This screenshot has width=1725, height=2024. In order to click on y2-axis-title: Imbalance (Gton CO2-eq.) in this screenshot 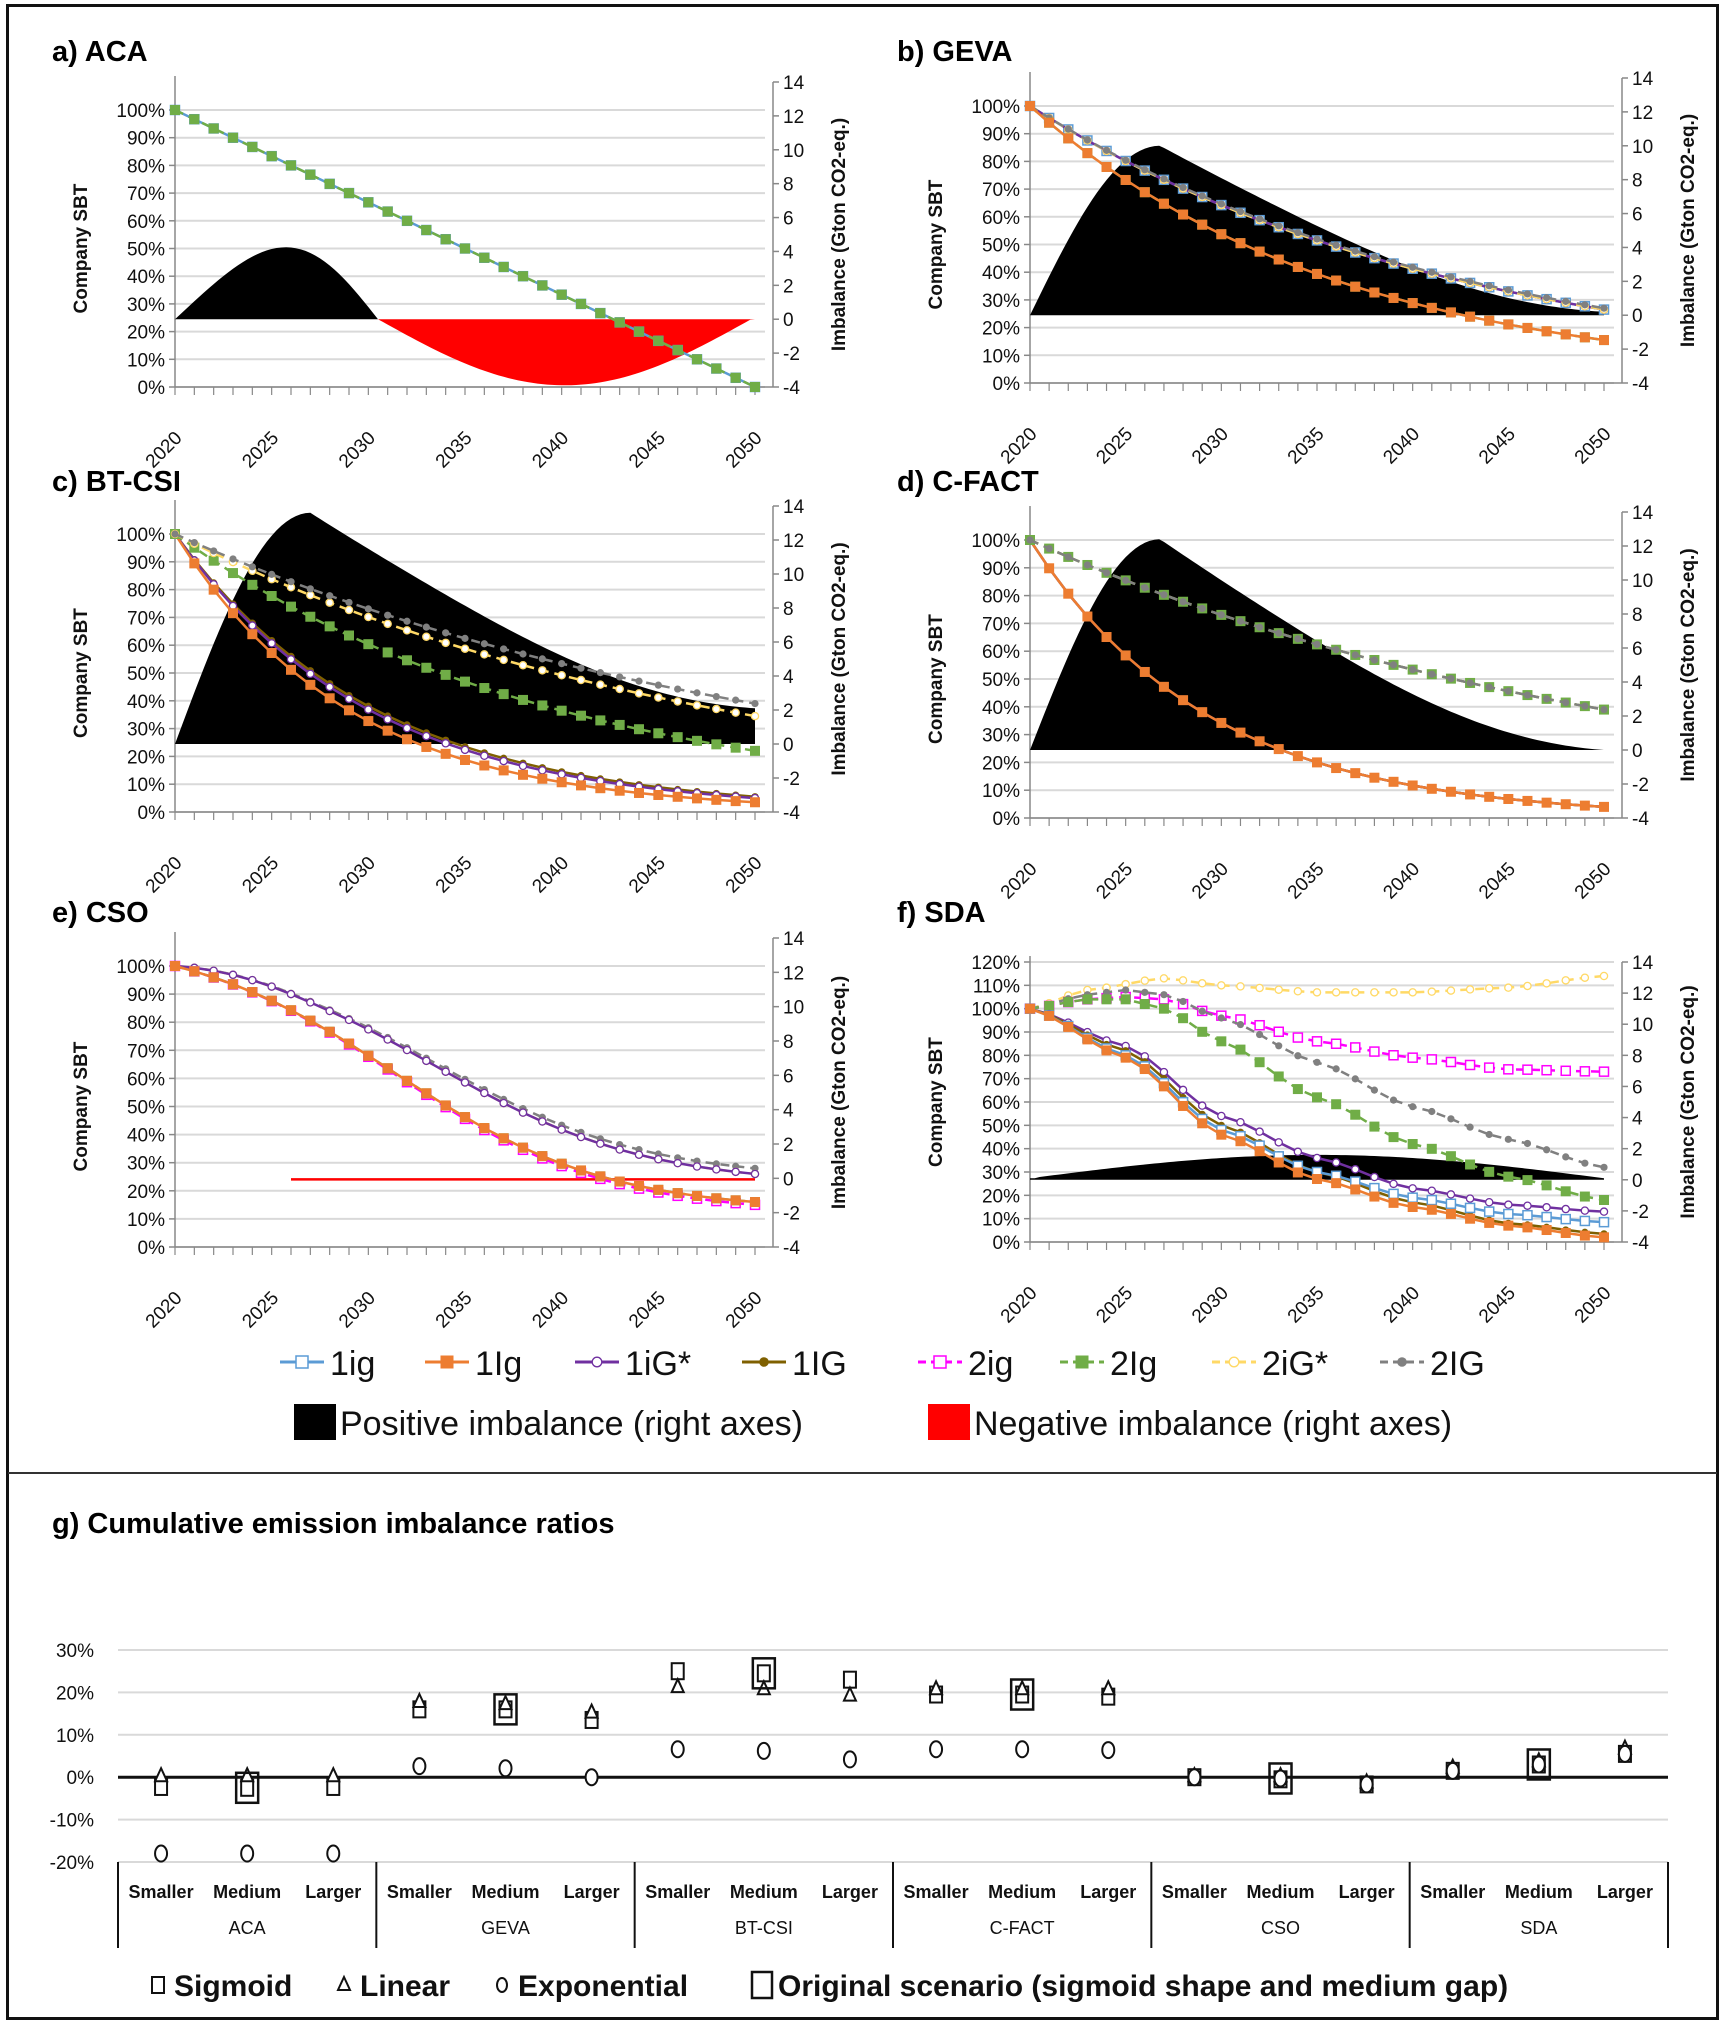, I will do `click(1688, 664)`.